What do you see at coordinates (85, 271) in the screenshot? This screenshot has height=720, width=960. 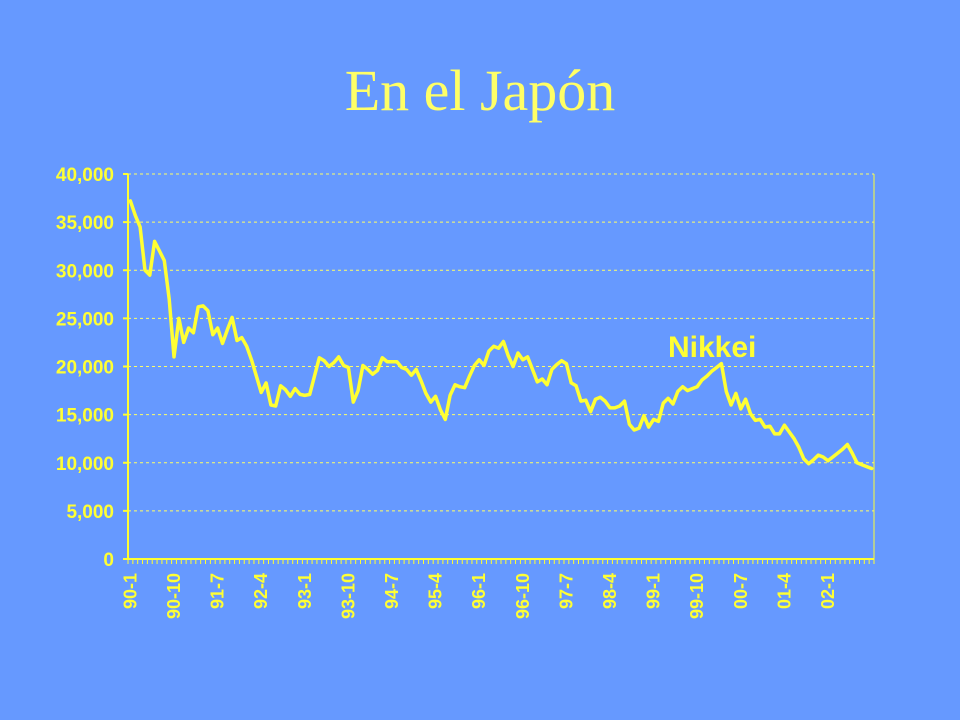 I see `y-tick-label: 30,000` at bounding box center [85, 271].